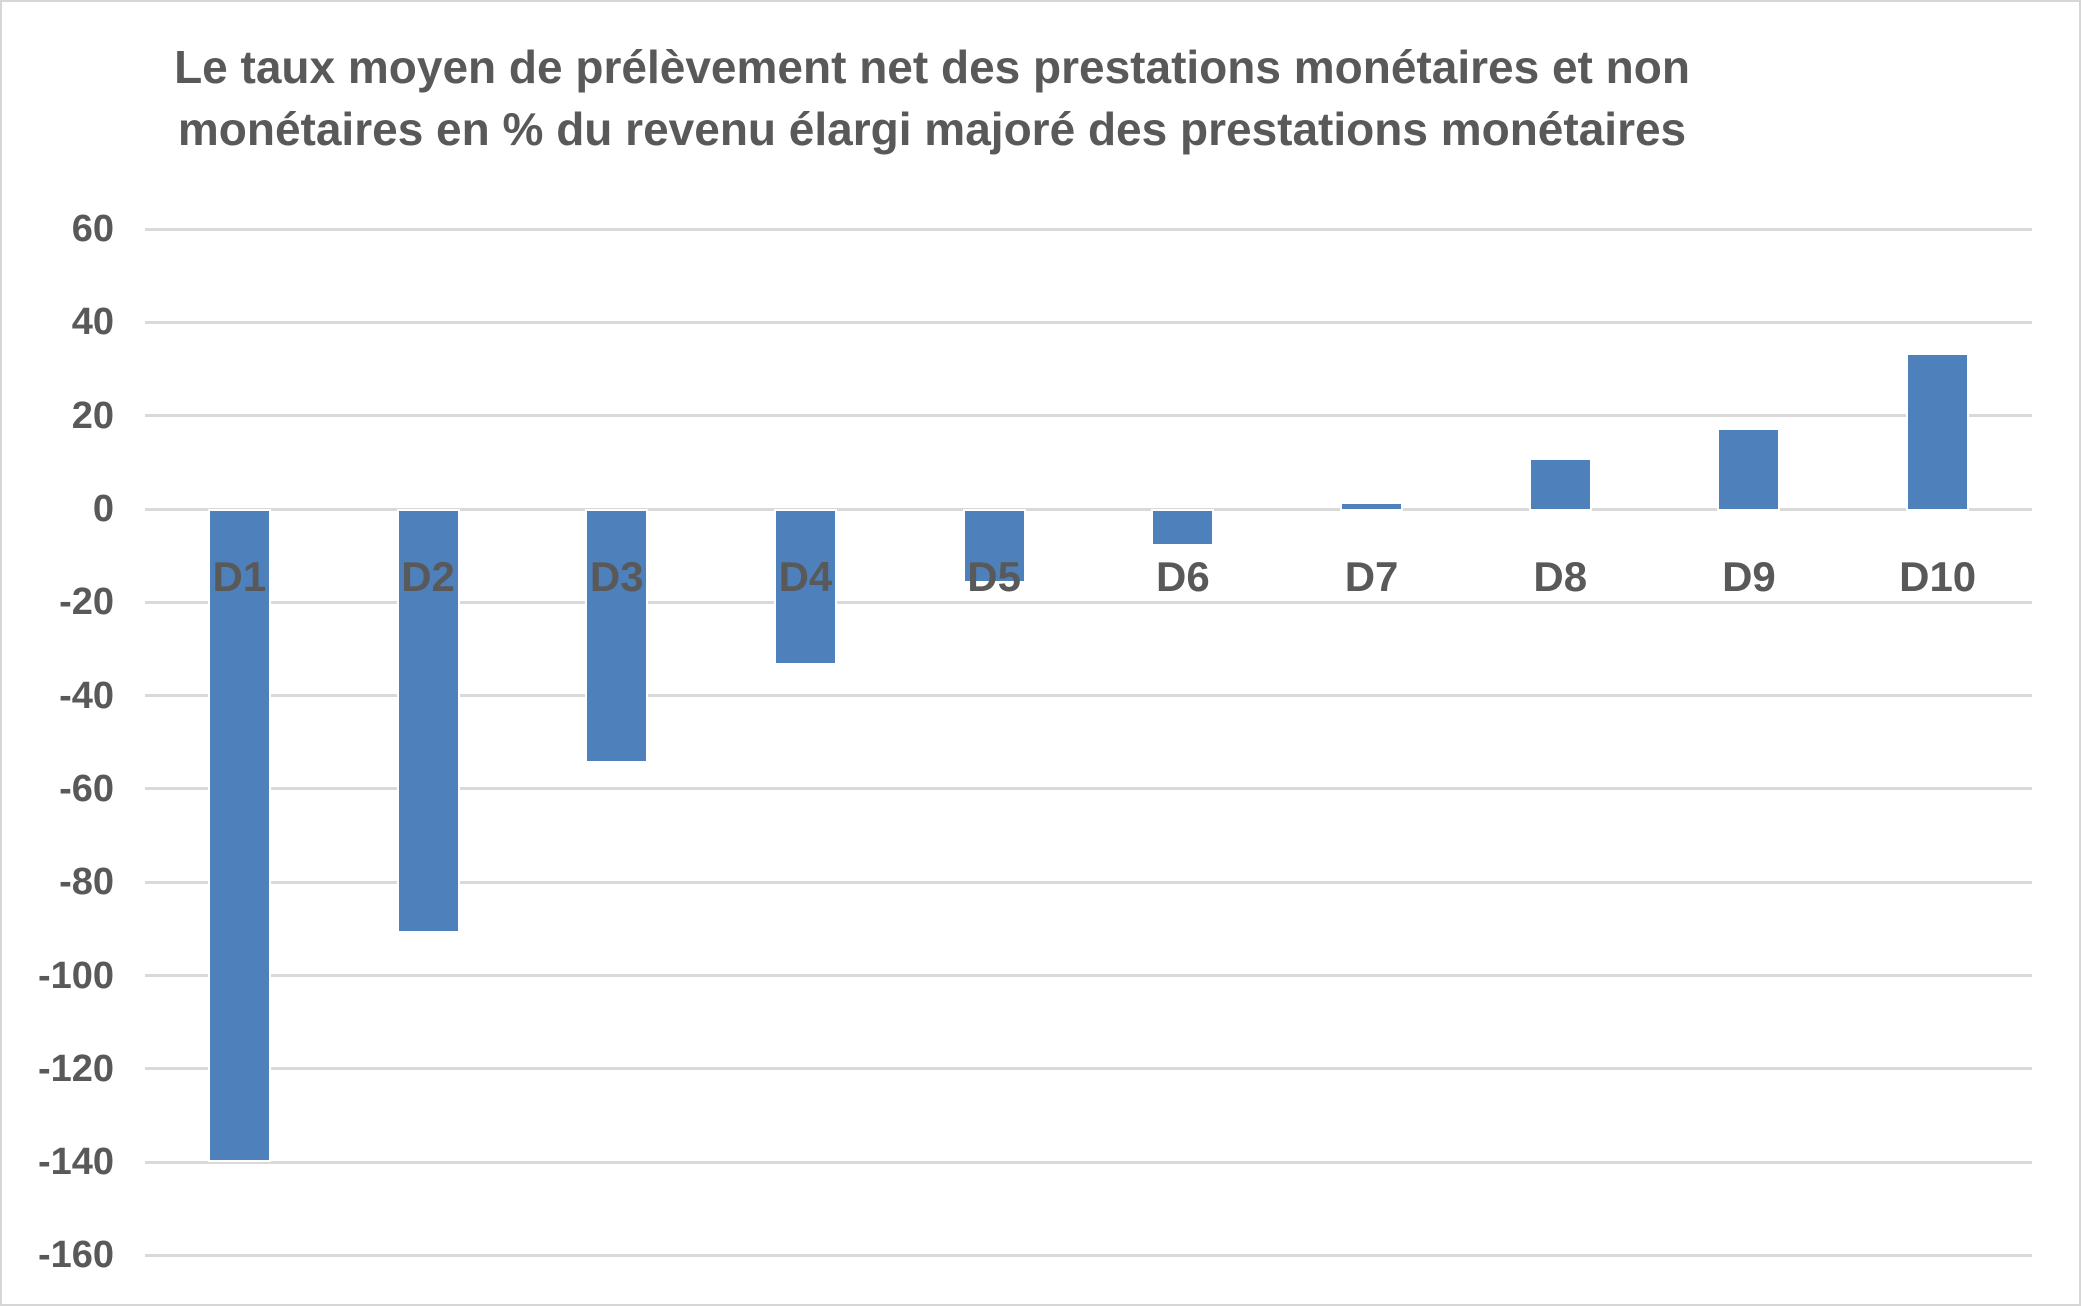 This screenshot has width=2081, height=1306. I want to click on y-axis-tick-label: -80, so click(86, 882).